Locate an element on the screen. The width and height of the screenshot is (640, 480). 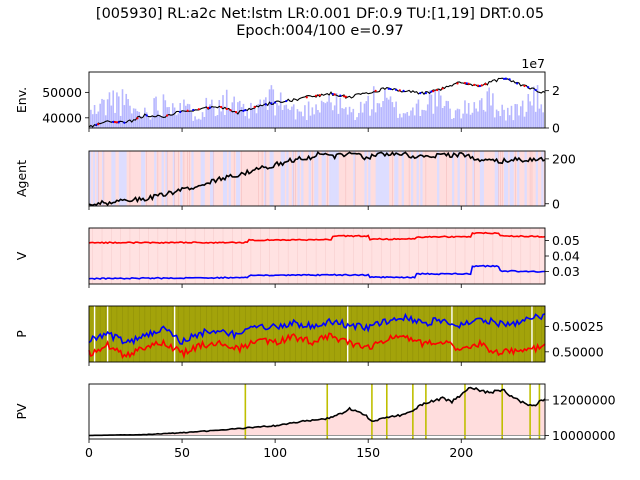
y-tick-label: 40000 is located at coordinates (62, 117).